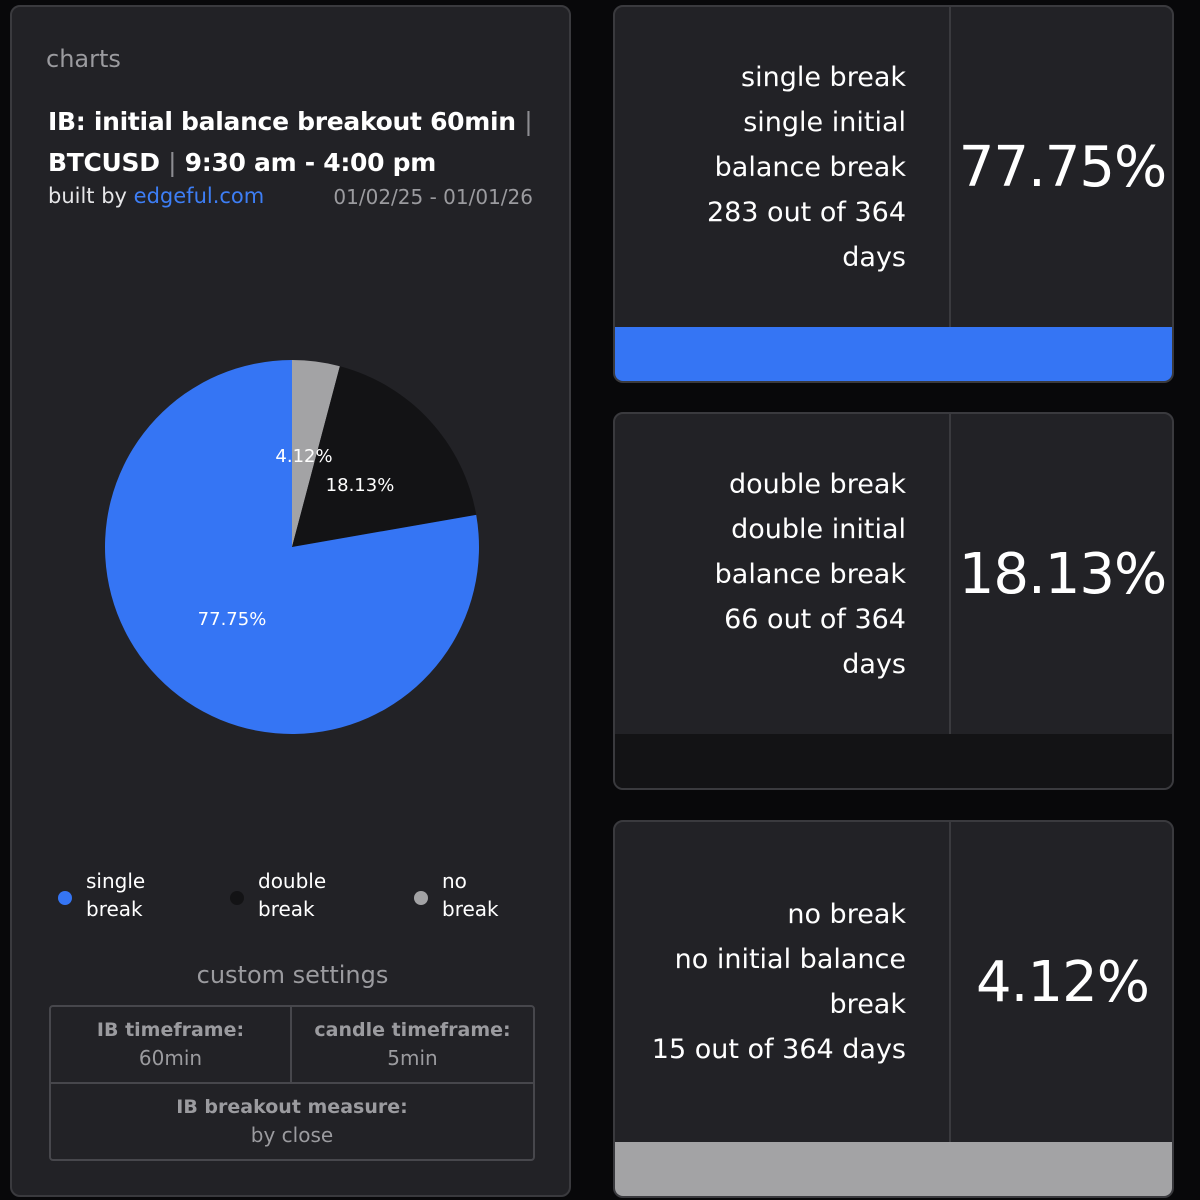  I want to click on setting-value: by close, so click(292, 1135).